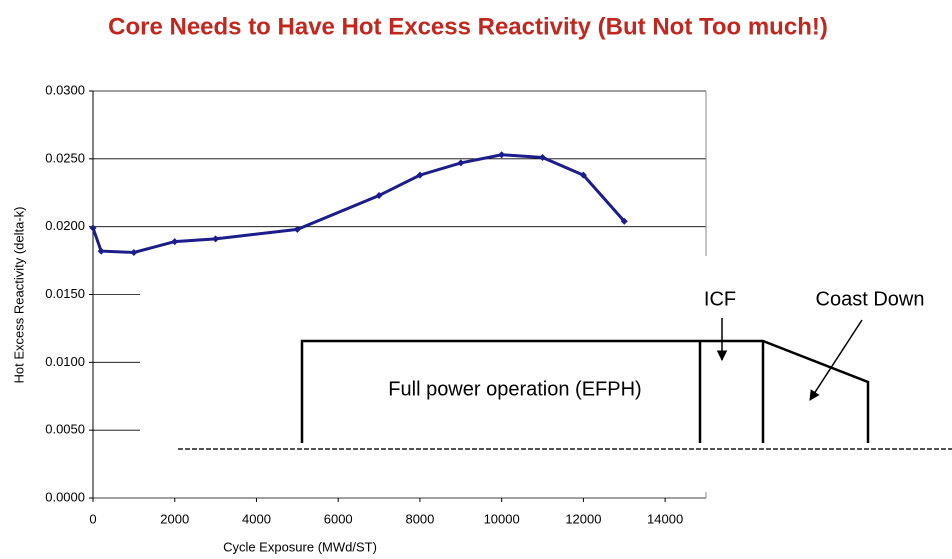 The image size is (952, 559). Describe the element at coordinates (300, 546) in the screenshot. I see `x-axis-label: Cycle Exposure (MWd/ST)` at that location.